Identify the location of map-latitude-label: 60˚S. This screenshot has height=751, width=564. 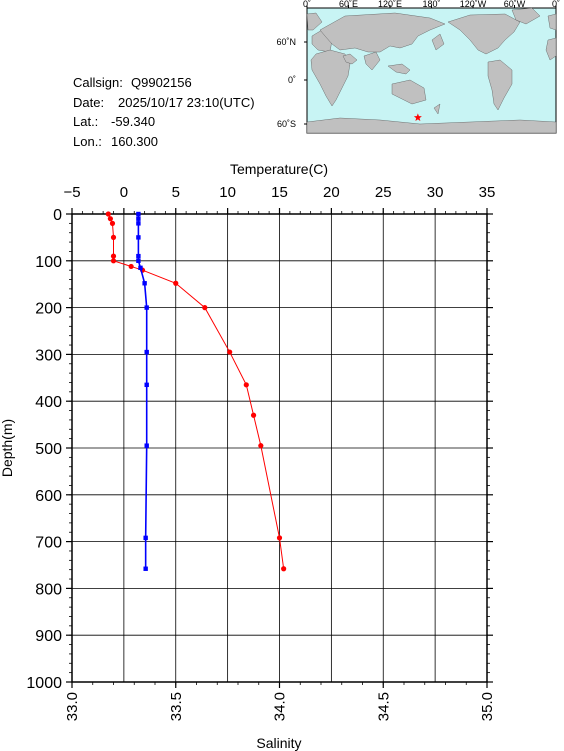
(286, 124).